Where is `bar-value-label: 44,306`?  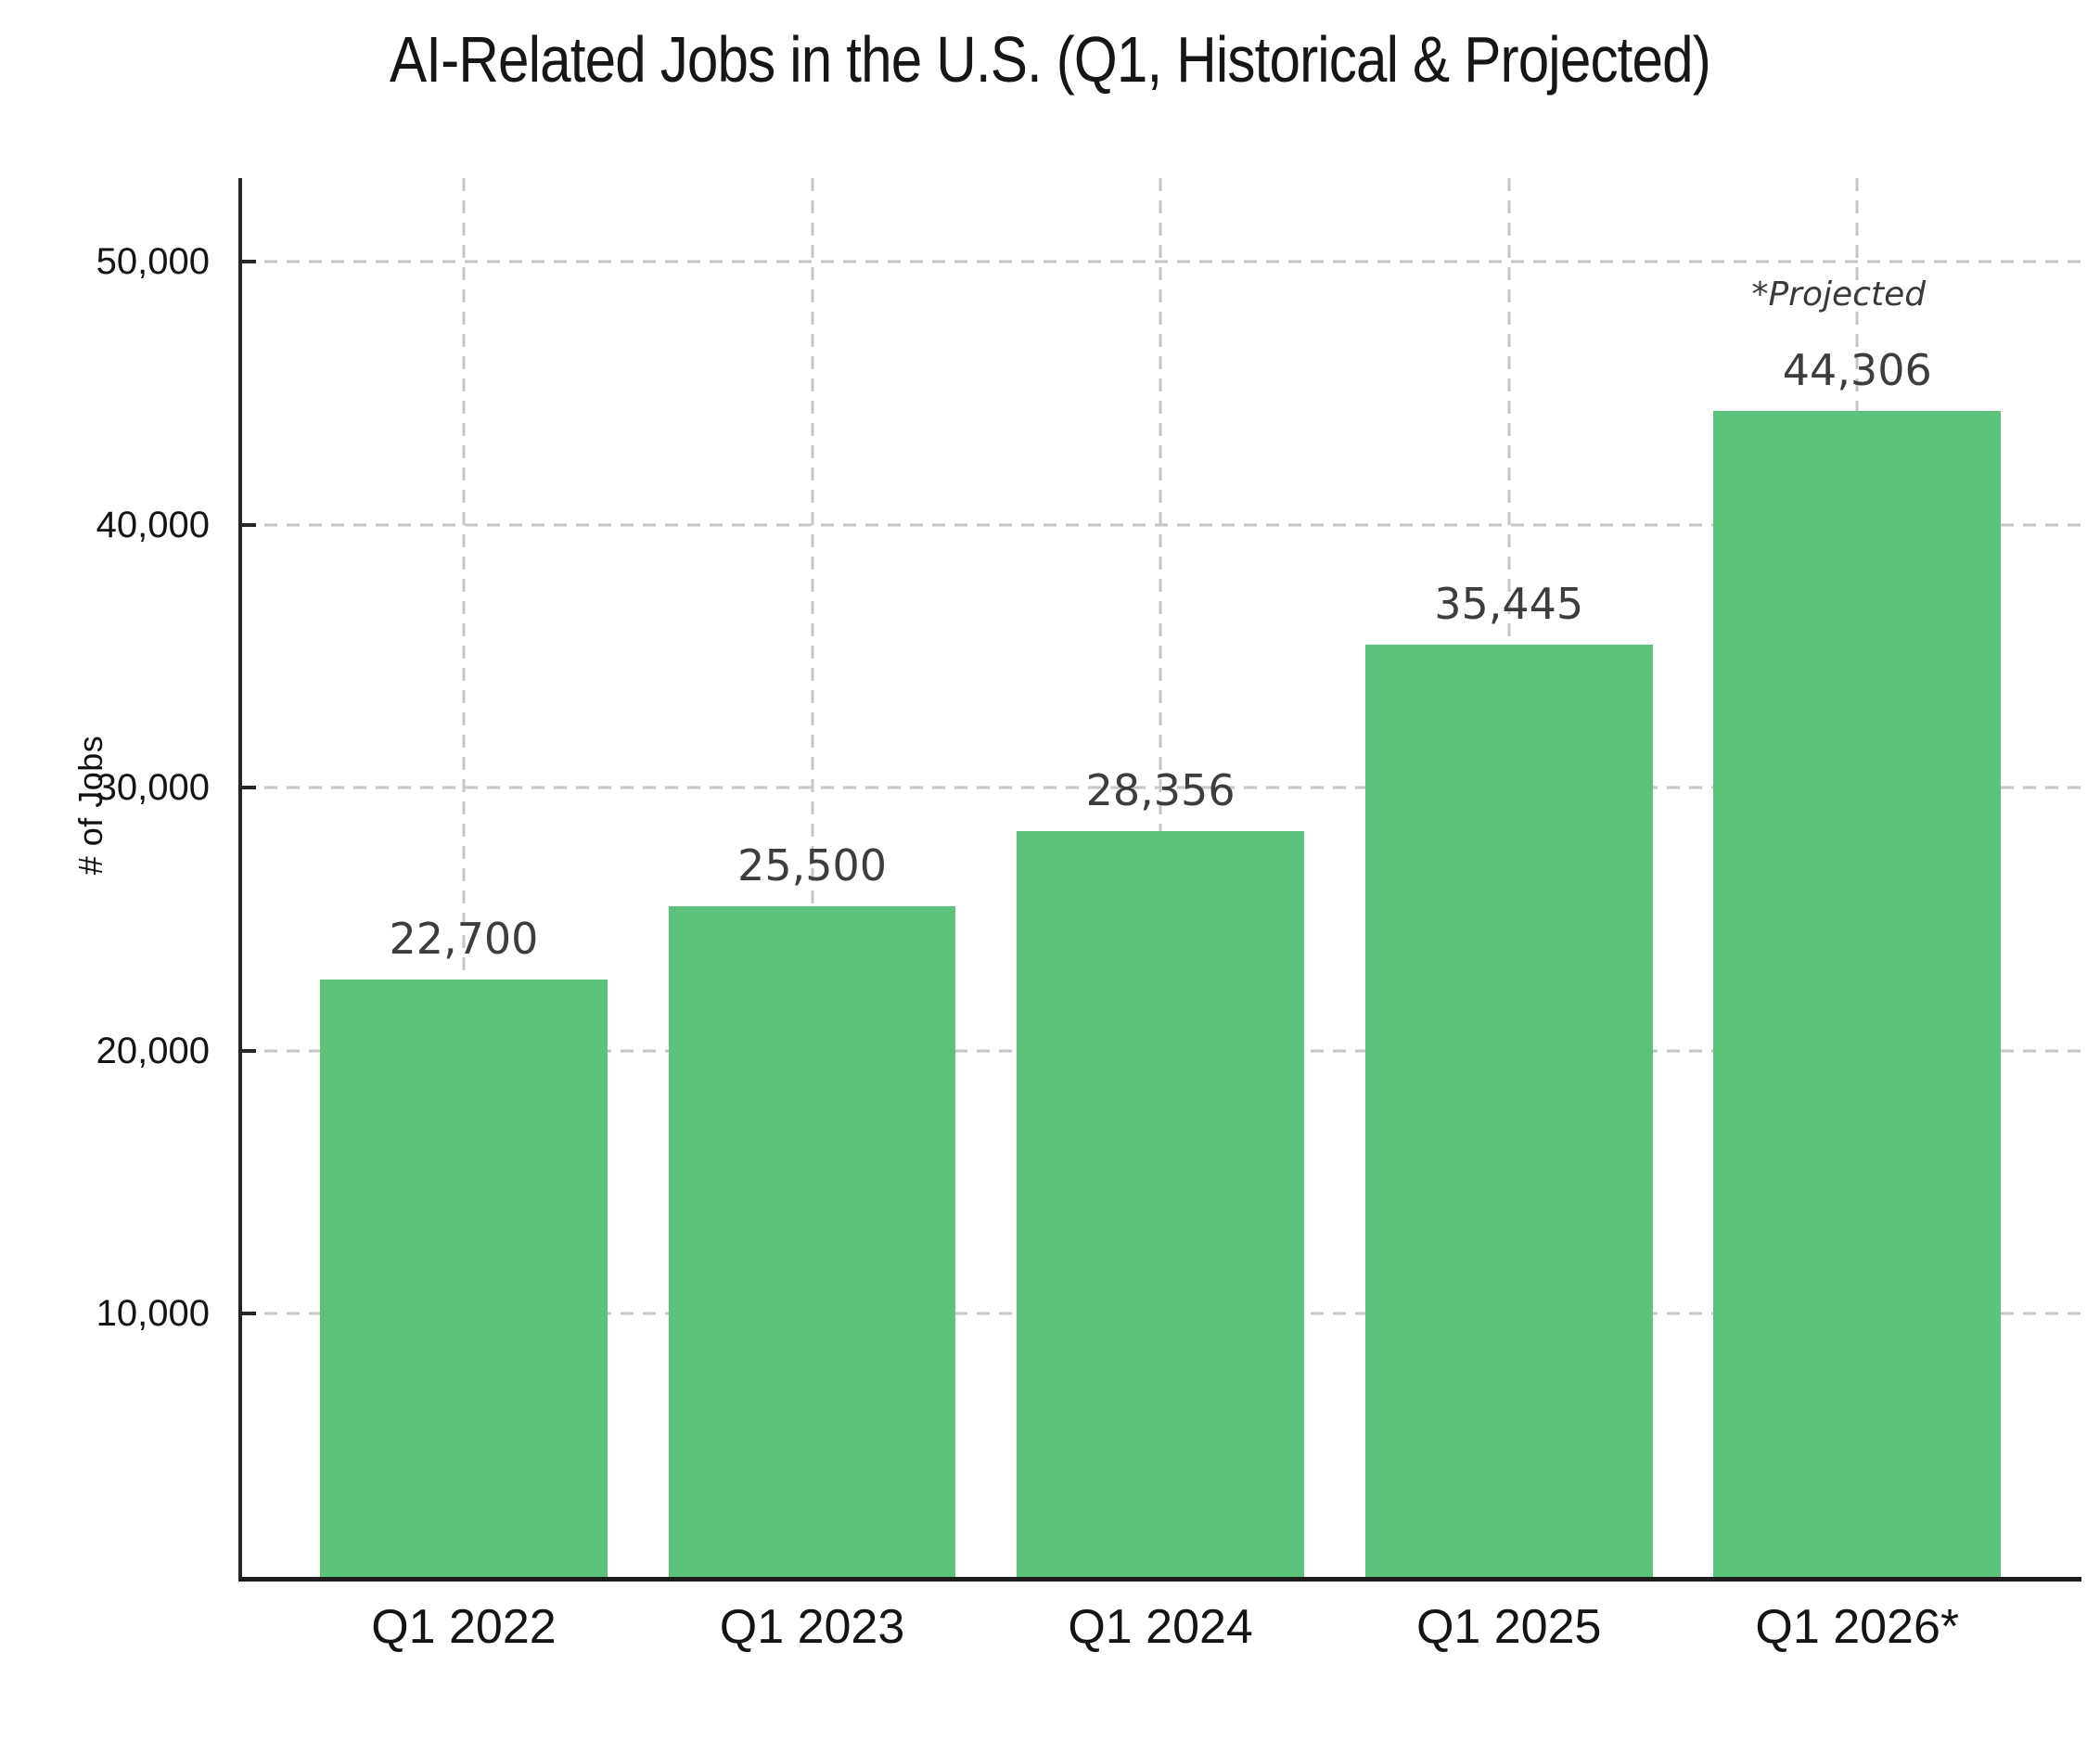
bar-value-label: 44,306 is located at coordinates (1857, 370).